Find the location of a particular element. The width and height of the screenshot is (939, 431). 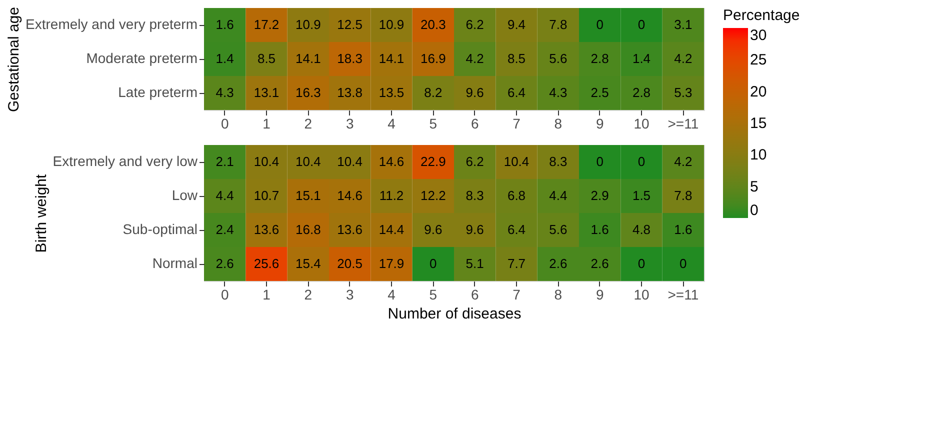

data-label: 13.5 is located at coordinates (391, 92).